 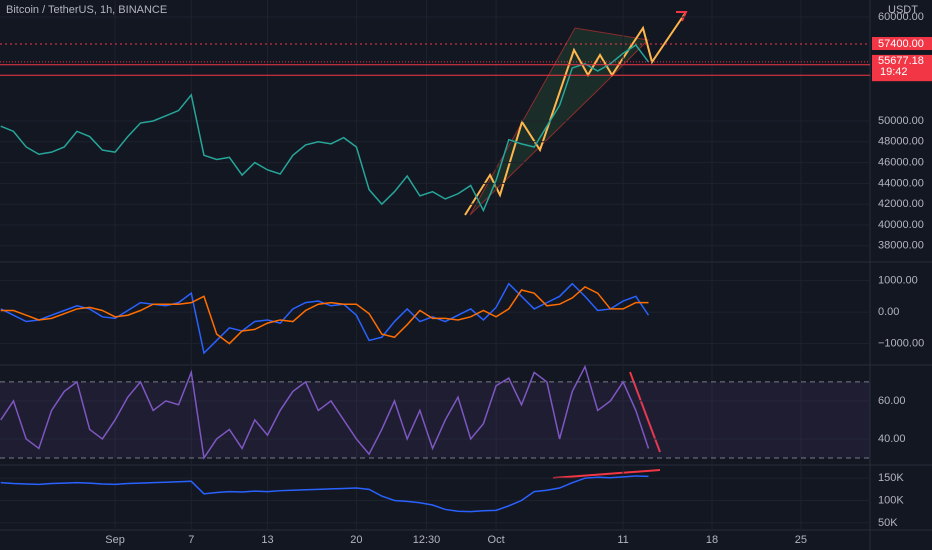 What do you see at coordinates (682, 16) in the screenshot?
I see `arrow-head` at bounding box center [682, 16].